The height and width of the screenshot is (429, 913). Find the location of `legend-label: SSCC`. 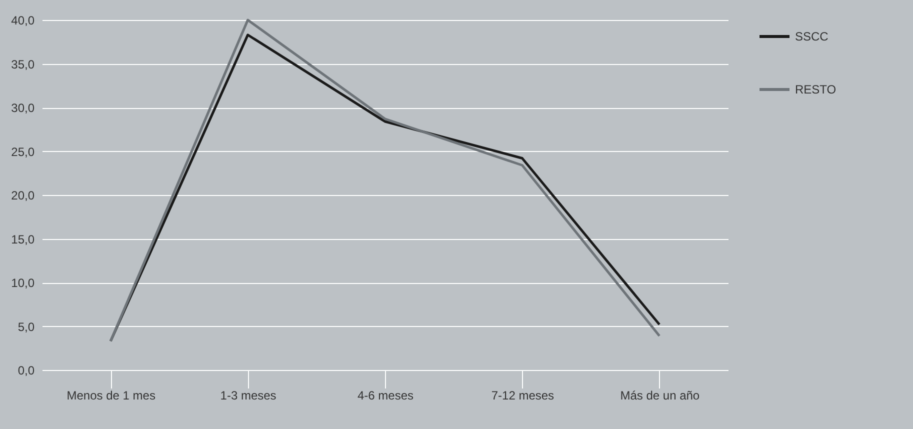

legend-label: SSCC is located at coordinates (812, 37).